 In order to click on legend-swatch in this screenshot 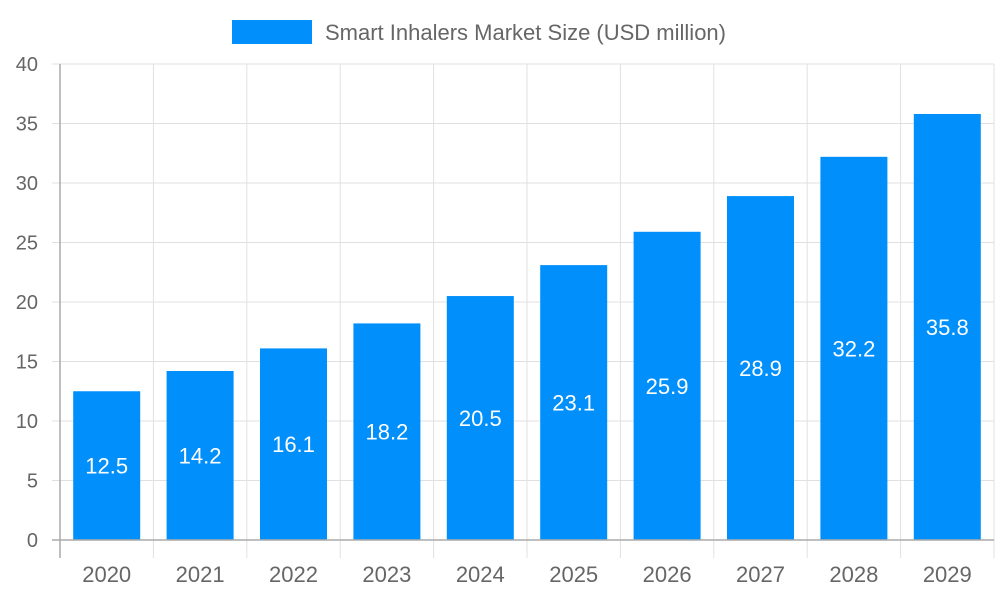, I will do `click(272, 32)`.